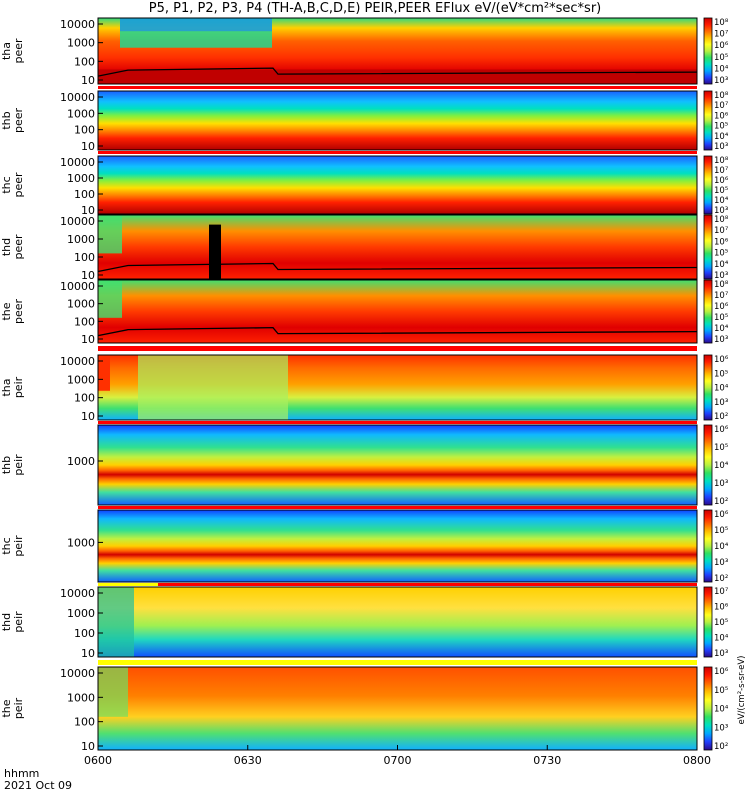 The height and width of the screenshot is (800, 750). Describe the element at coordinates (547, 760) in the screenshot. I see `x-tick-label: 0730` at that location.